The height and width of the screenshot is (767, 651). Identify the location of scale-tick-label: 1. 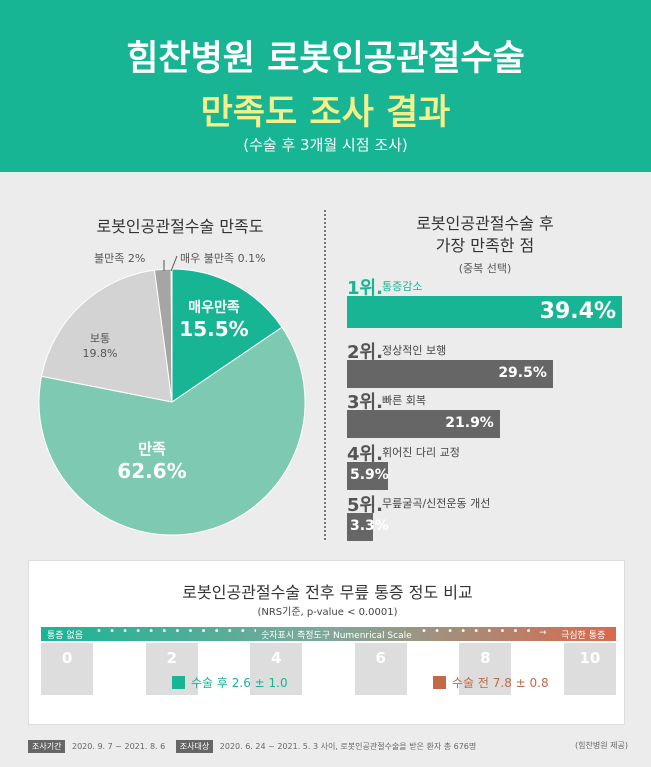
(119, 658).